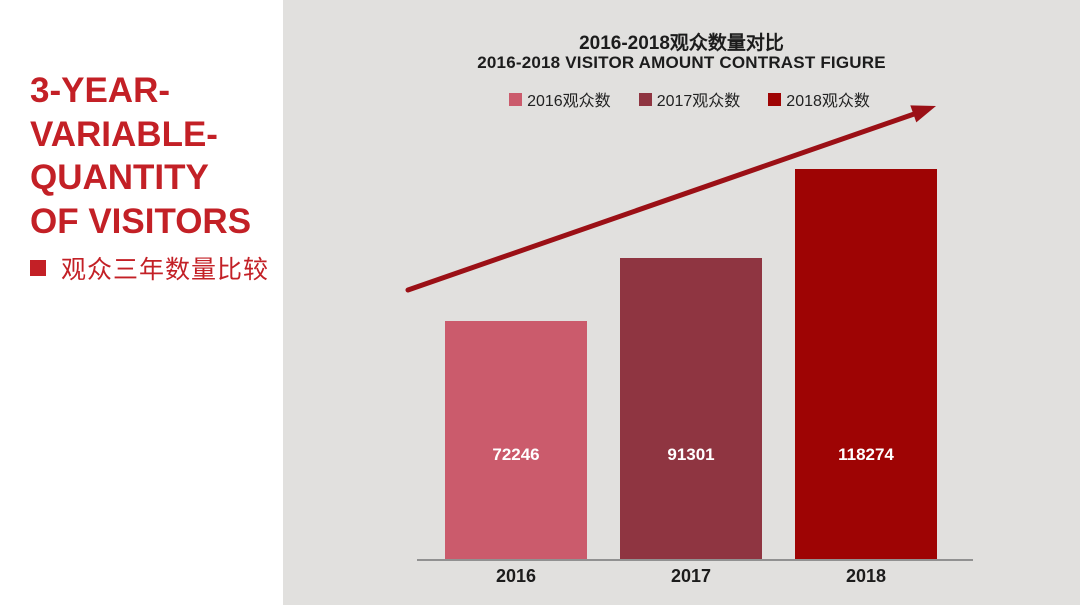  I want to click on bar-2017: 91301, so click(691, 409).